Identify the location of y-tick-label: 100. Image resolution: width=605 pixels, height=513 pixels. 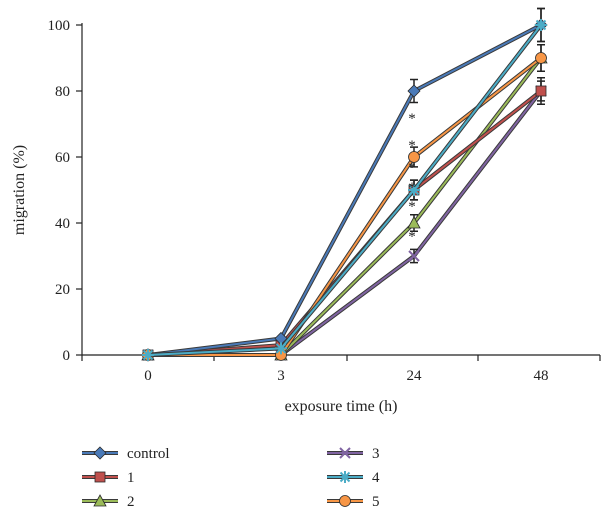
(59, 26).